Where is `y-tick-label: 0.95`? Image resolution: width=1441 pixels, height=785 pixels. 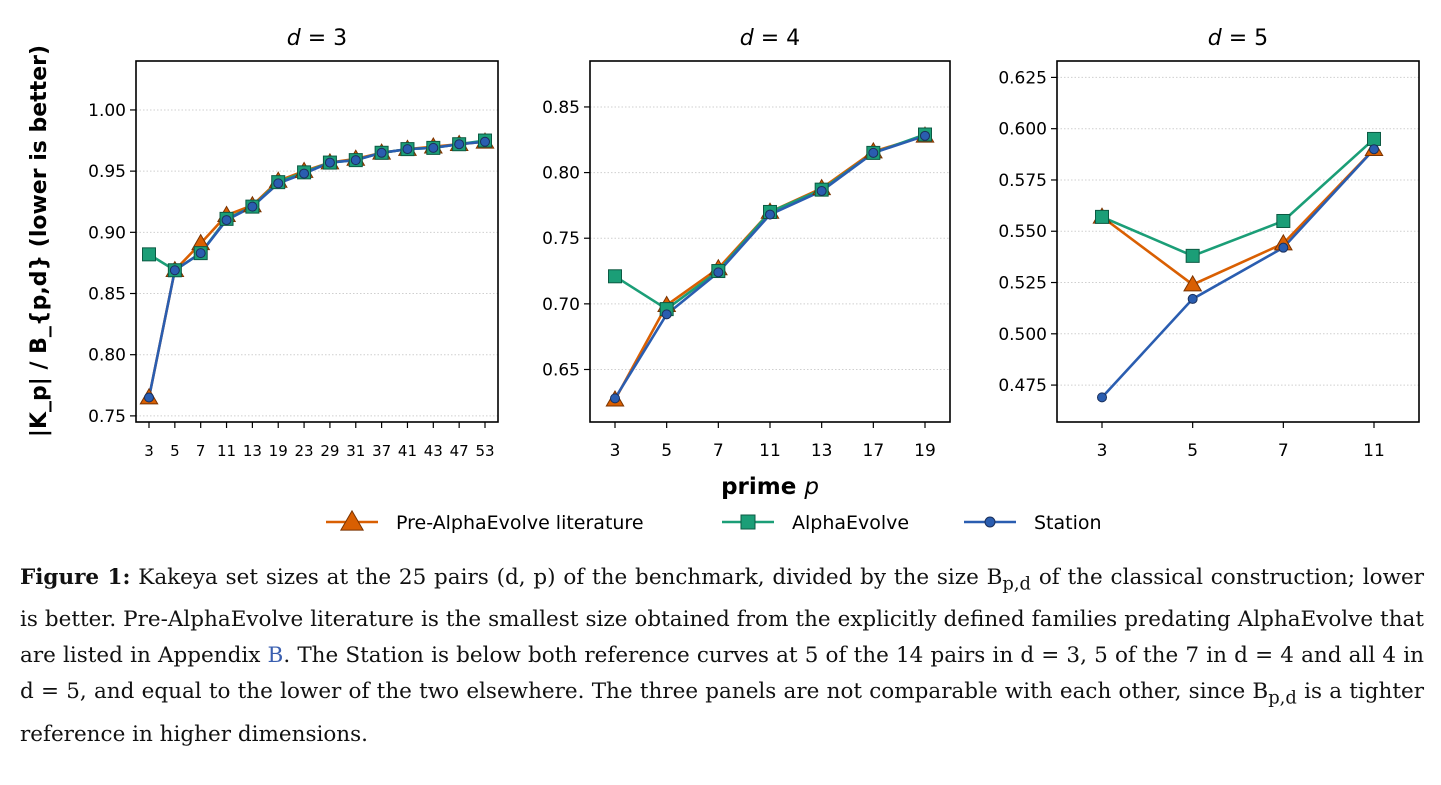
y-tick-label: 0.95 is located at coordinates (107, 172).